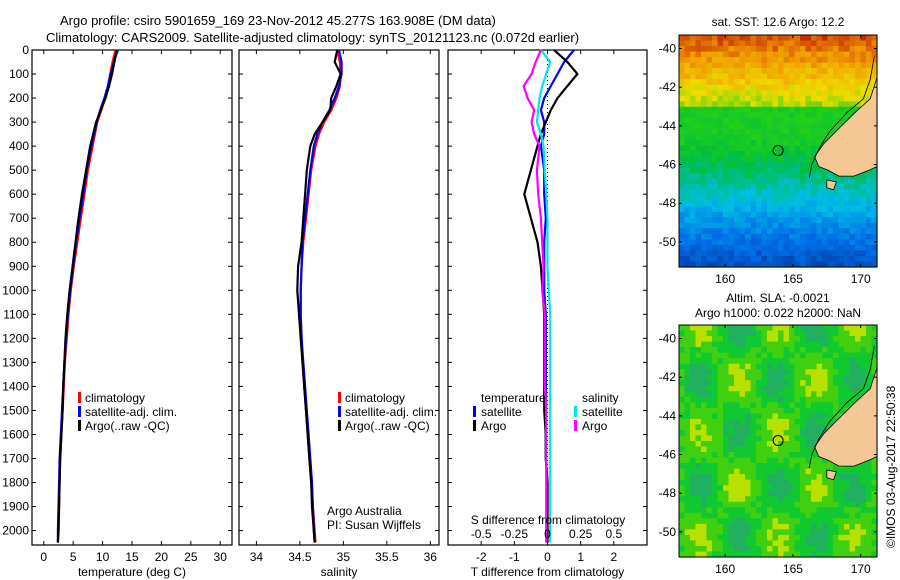 This screenshot has width=900, height=580. I want to click on annotation-text: Argo Australia, so click(364, 511).